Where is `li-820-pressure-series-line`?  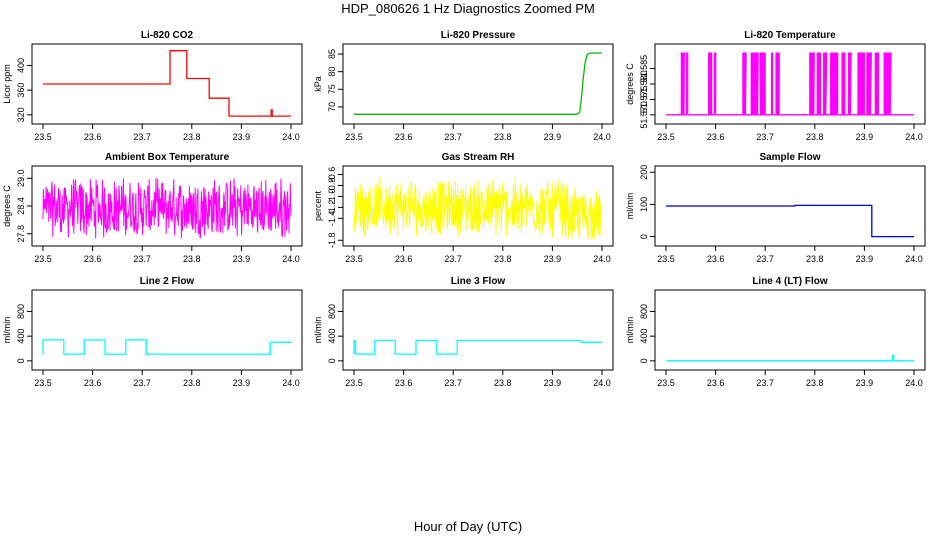 li-820-pressure-series-line is located at coordinates (478, 83).